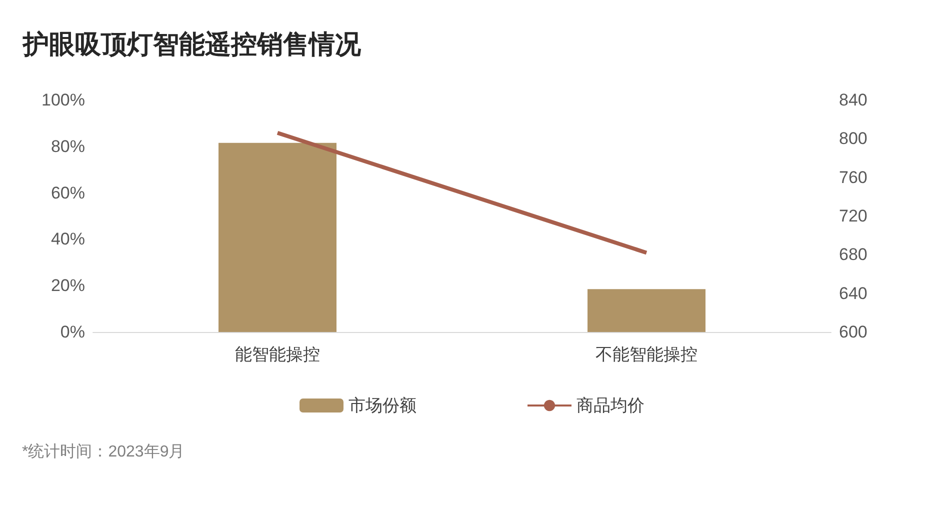 Image resolution: width=944 pixels, height=512 pixels. Describe the element at coordinates (853, 216) in the screenshot. I see `y2-tick-label: 720` at that location.